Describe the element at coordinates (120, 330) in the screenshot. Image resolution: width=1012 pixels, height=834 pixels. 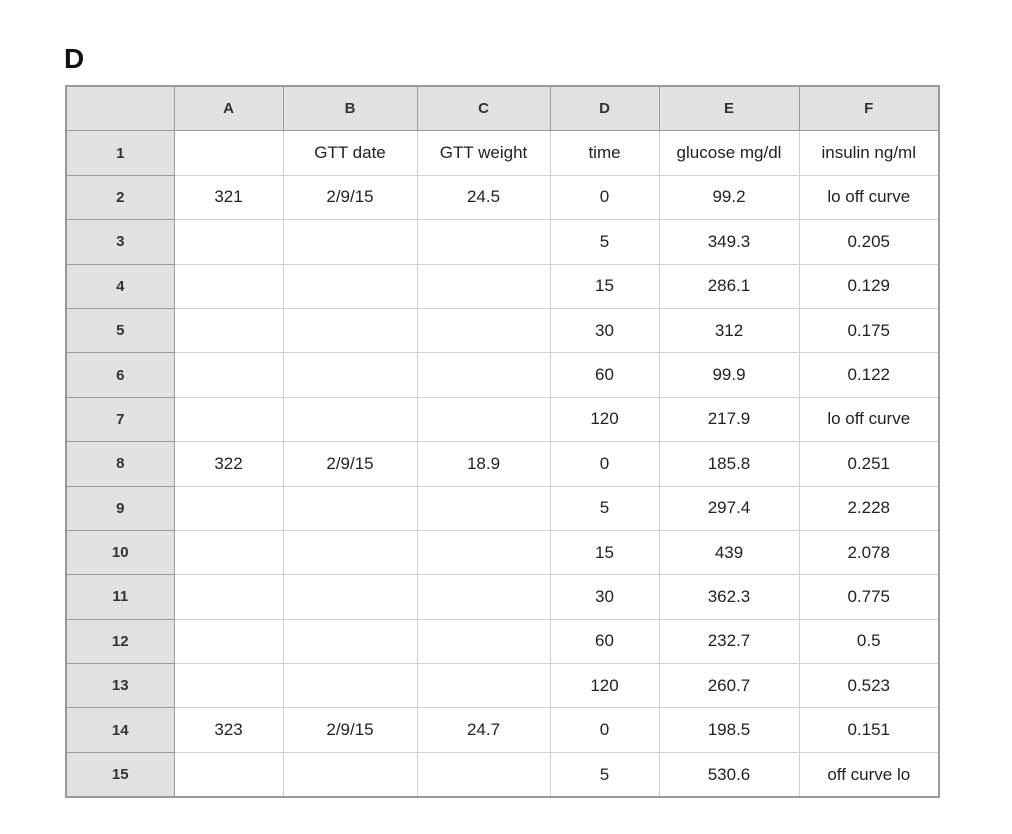
I see `row-header: 5` at that location.